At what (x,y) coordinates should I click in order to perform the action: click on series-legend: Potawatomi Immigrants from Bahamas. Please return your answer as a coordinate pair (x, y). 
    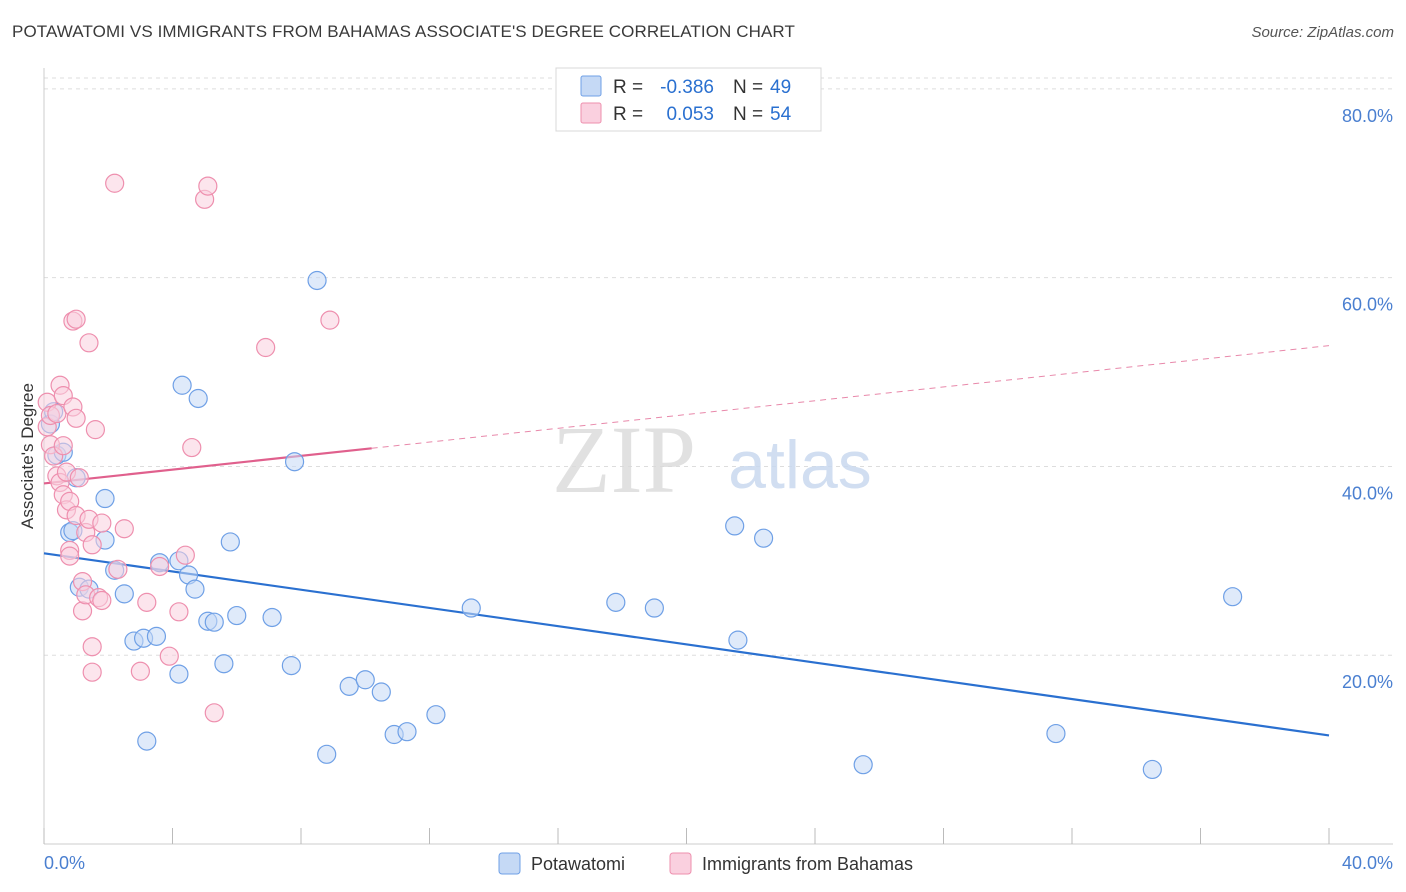
    Looking at the image, I should click on (705, 863).